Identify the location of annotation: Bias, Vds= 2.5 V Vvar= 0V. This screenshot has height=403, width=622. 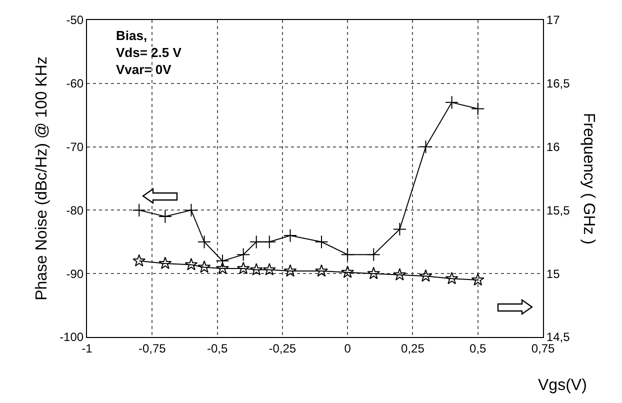
(149, 52).